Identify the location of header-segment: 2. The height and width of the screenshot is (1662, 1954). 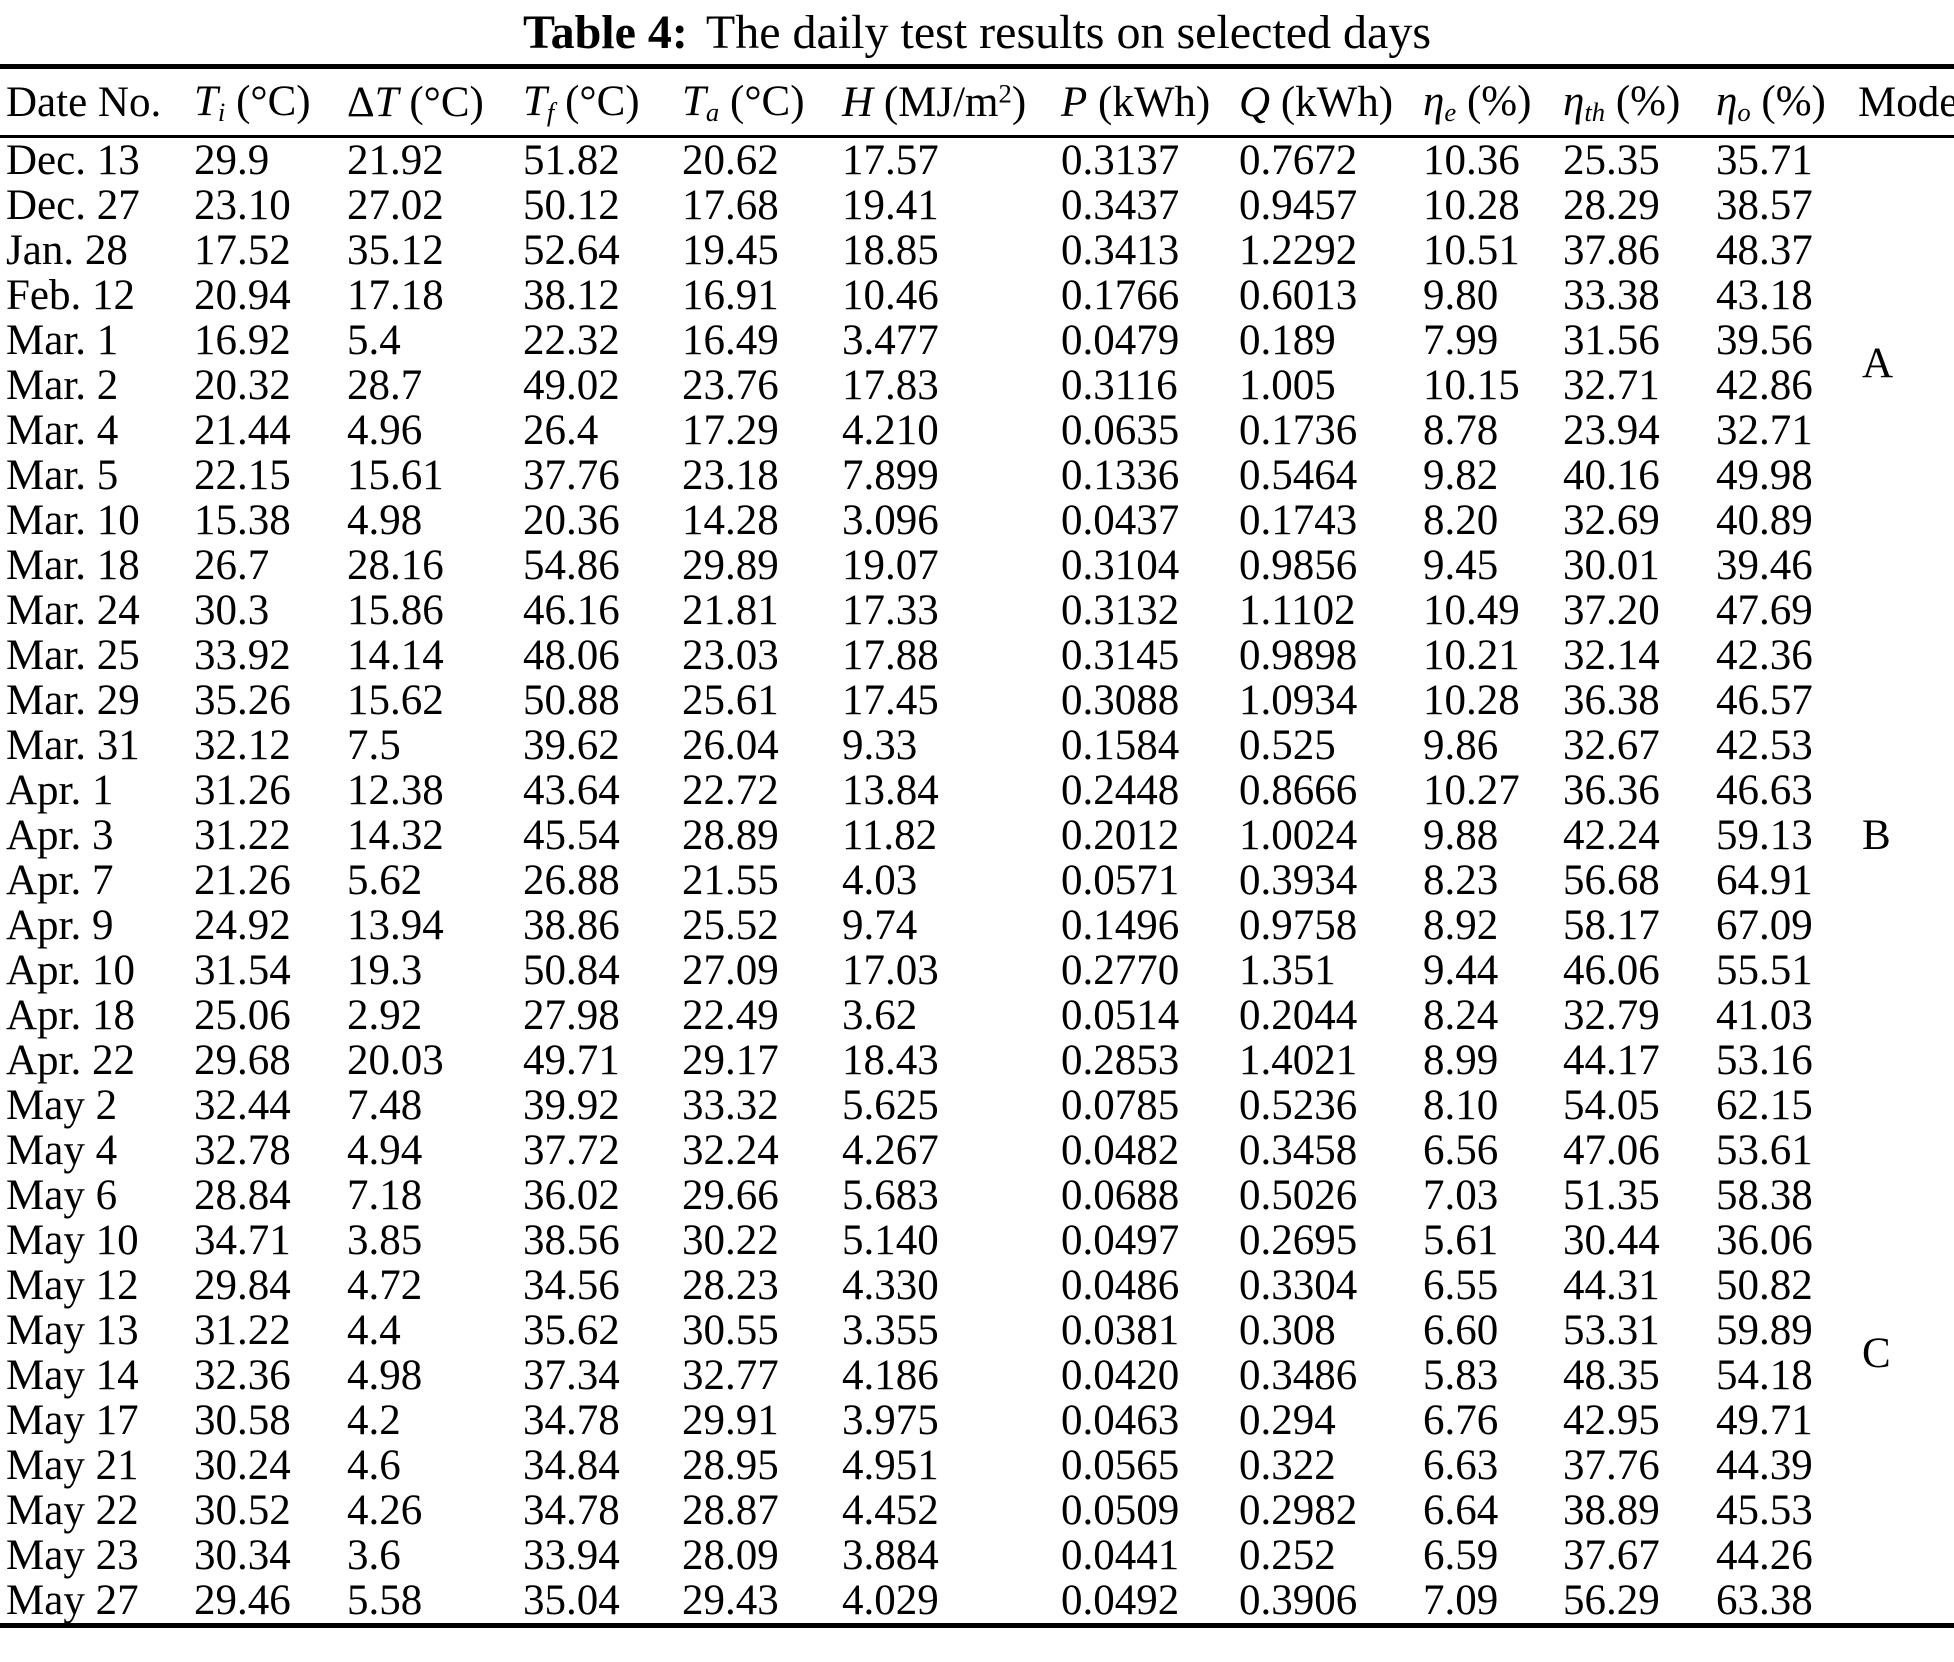
(1005, 93).